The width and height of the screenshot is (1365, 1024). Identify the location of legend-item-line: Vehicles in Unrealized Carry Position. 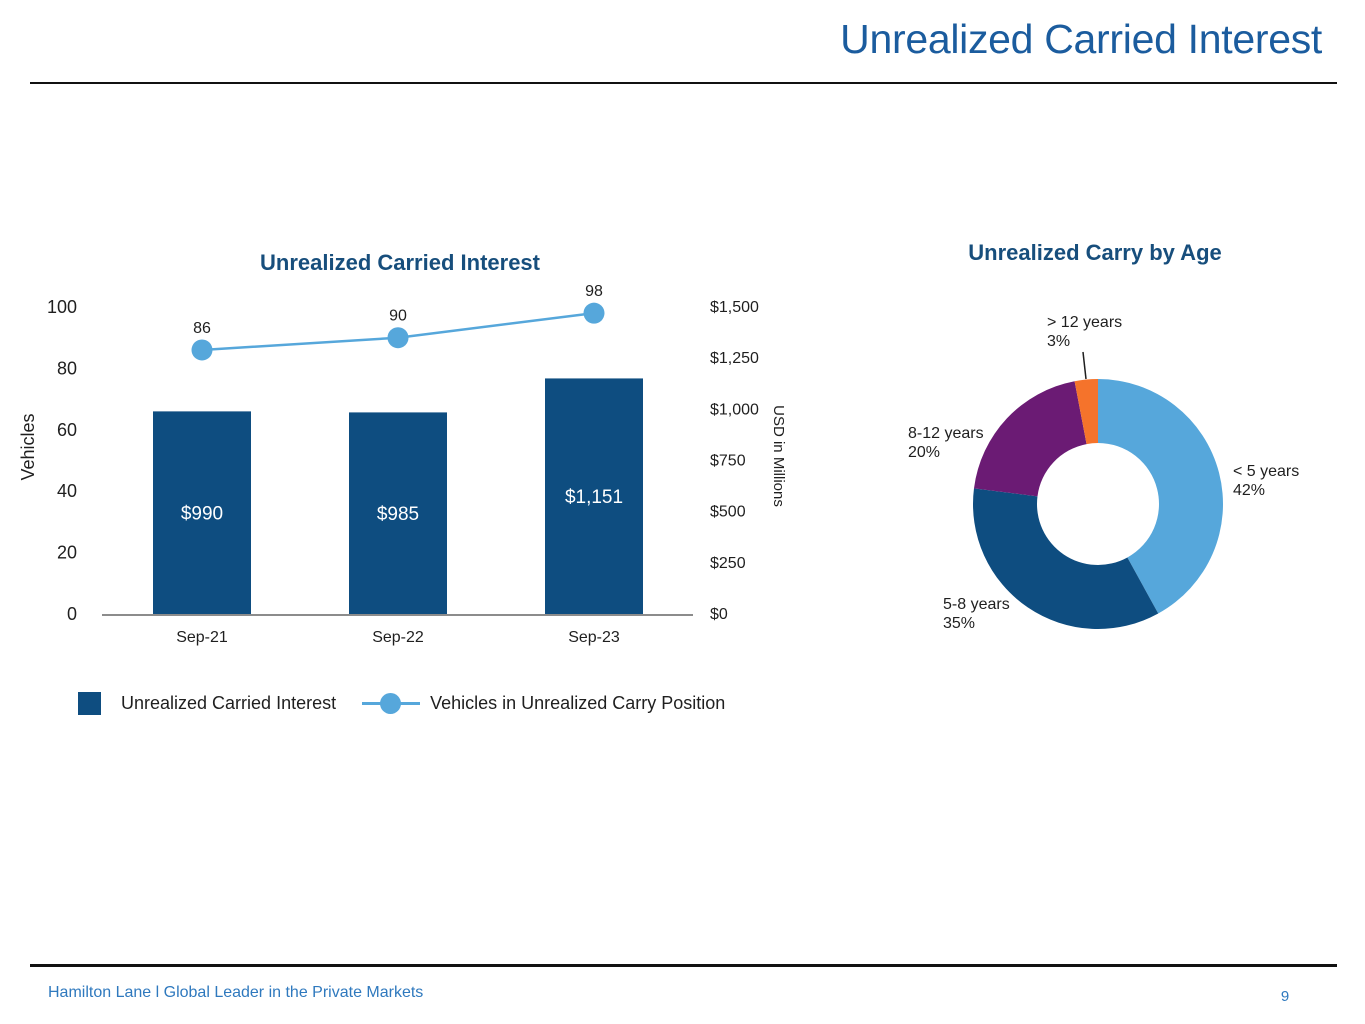
(543, 703).